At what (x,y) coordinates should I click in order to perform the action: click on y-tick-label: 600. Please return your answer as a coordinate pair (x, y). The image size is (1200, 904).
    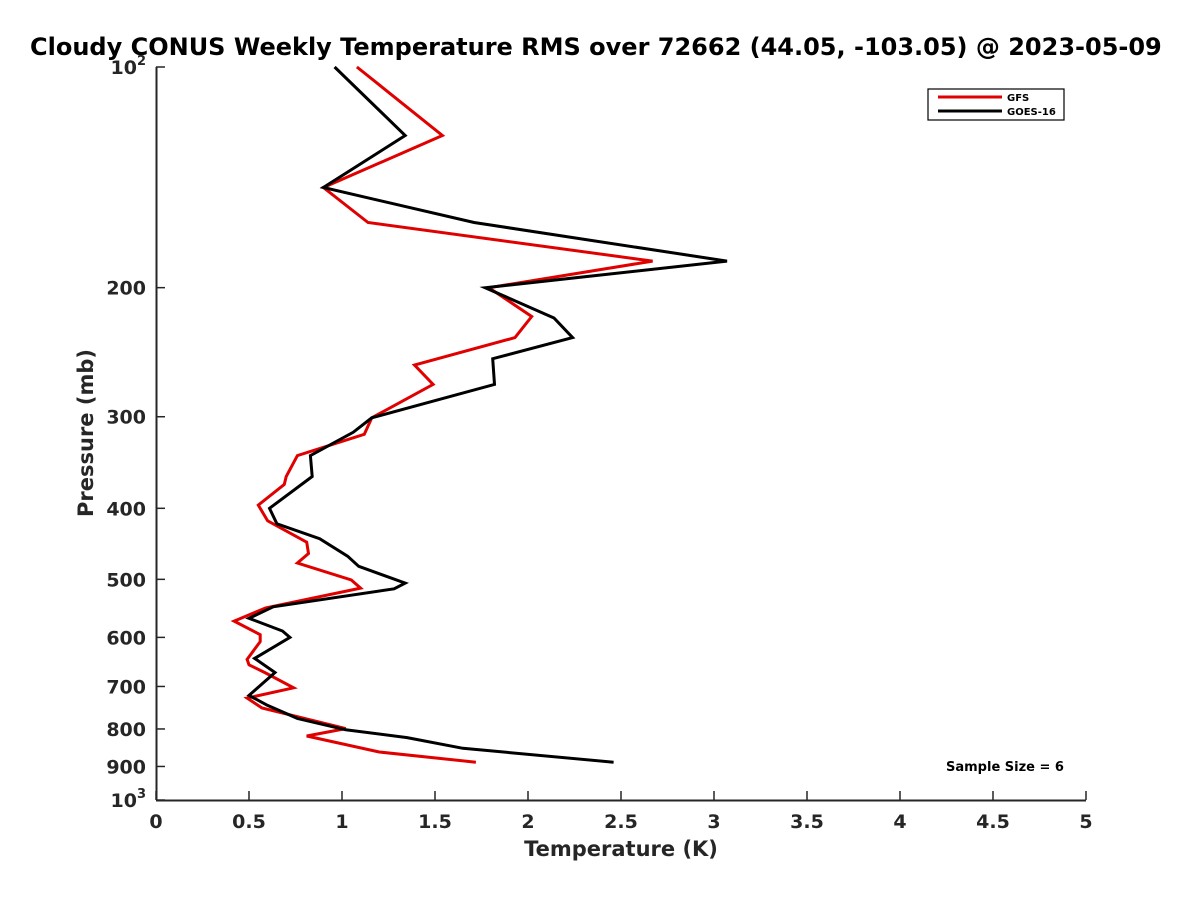
    Looking at the image, I should click on (126, 638).